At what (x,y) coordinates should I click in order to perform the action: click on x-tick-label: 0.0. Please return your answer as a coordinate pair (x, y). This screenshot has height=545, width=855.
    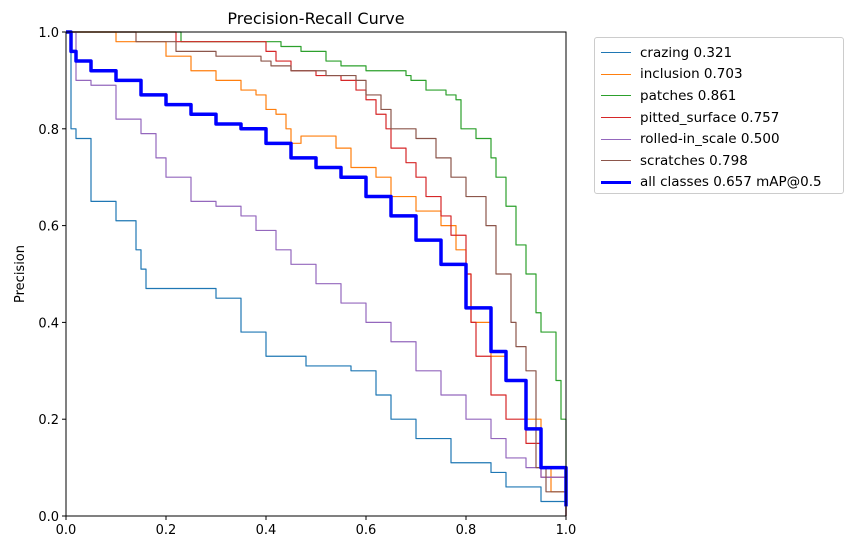
    Looking at the image, I should click on (66, 530).